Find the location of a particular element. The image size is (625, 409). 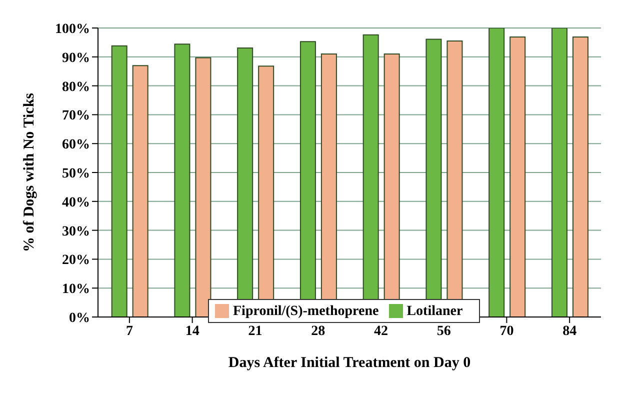

y-tick-label: 0% is located at coordinates (79, 318).